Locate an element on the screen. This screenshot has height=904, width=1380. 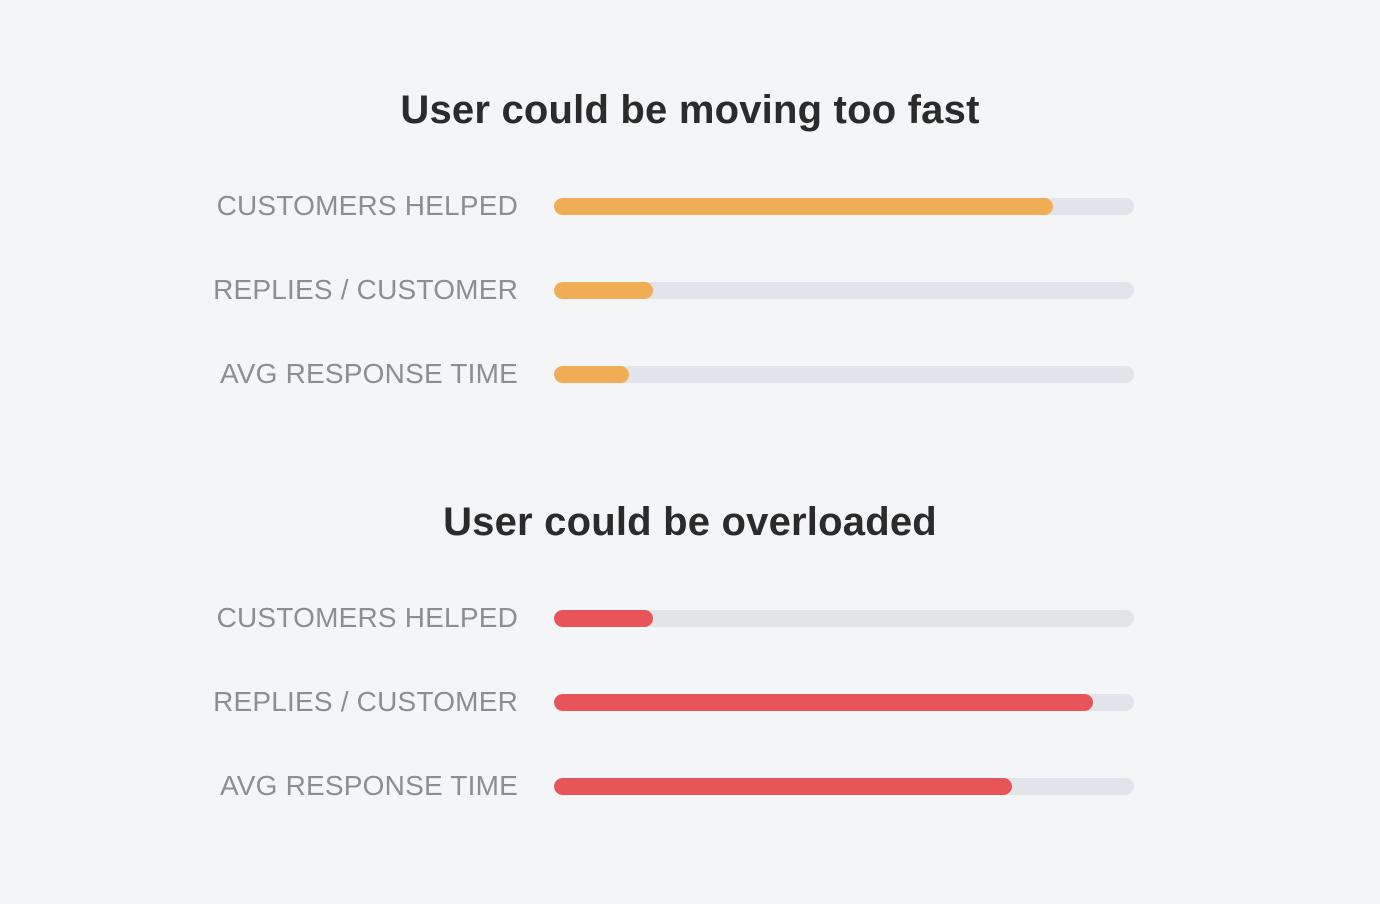
chart-title: User could be moving too fast is located at coordinates (690, 110).